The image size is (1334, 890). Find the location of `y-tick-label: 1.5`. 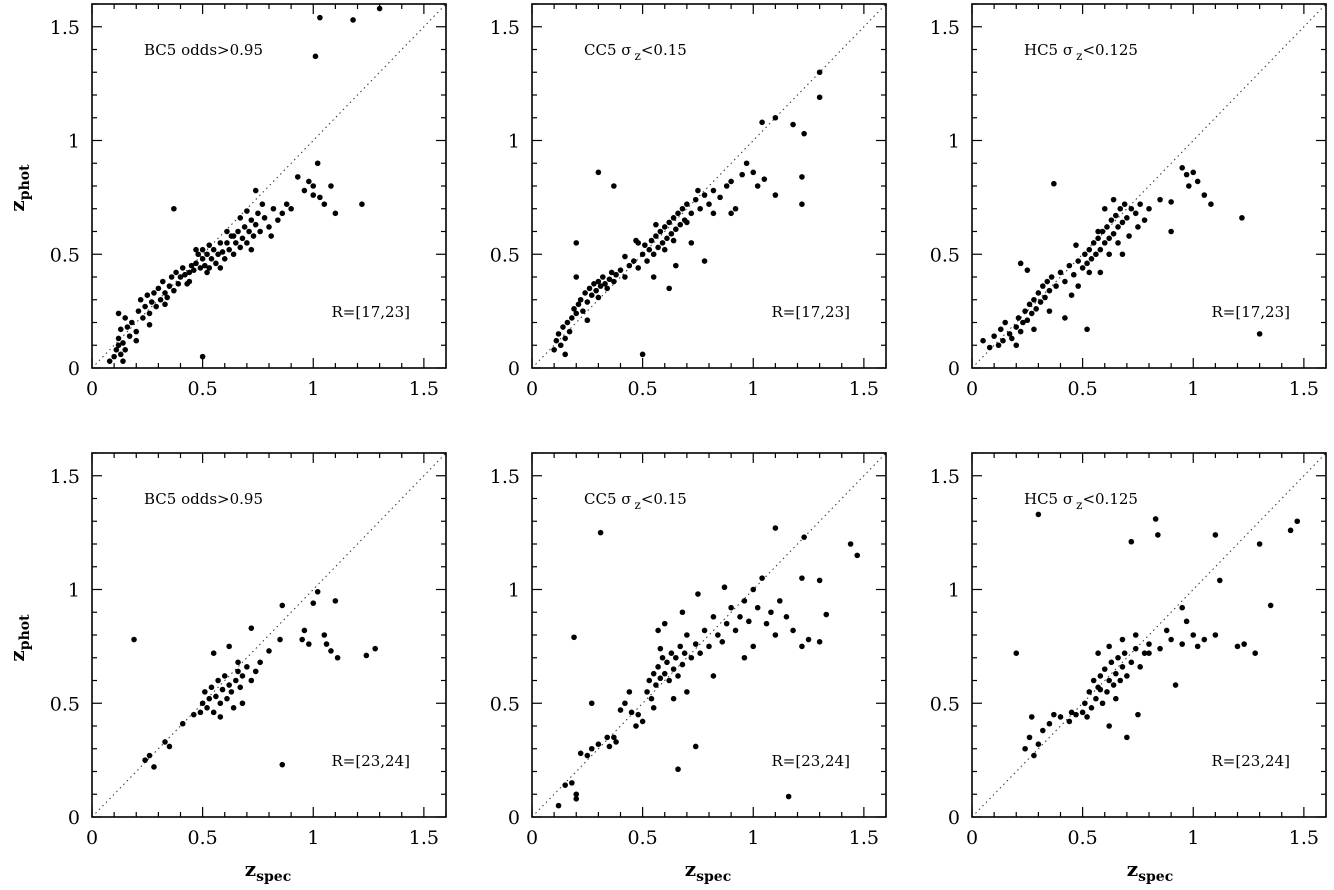

y-tick-label: 1.5 is located at coordinates (945, 28).